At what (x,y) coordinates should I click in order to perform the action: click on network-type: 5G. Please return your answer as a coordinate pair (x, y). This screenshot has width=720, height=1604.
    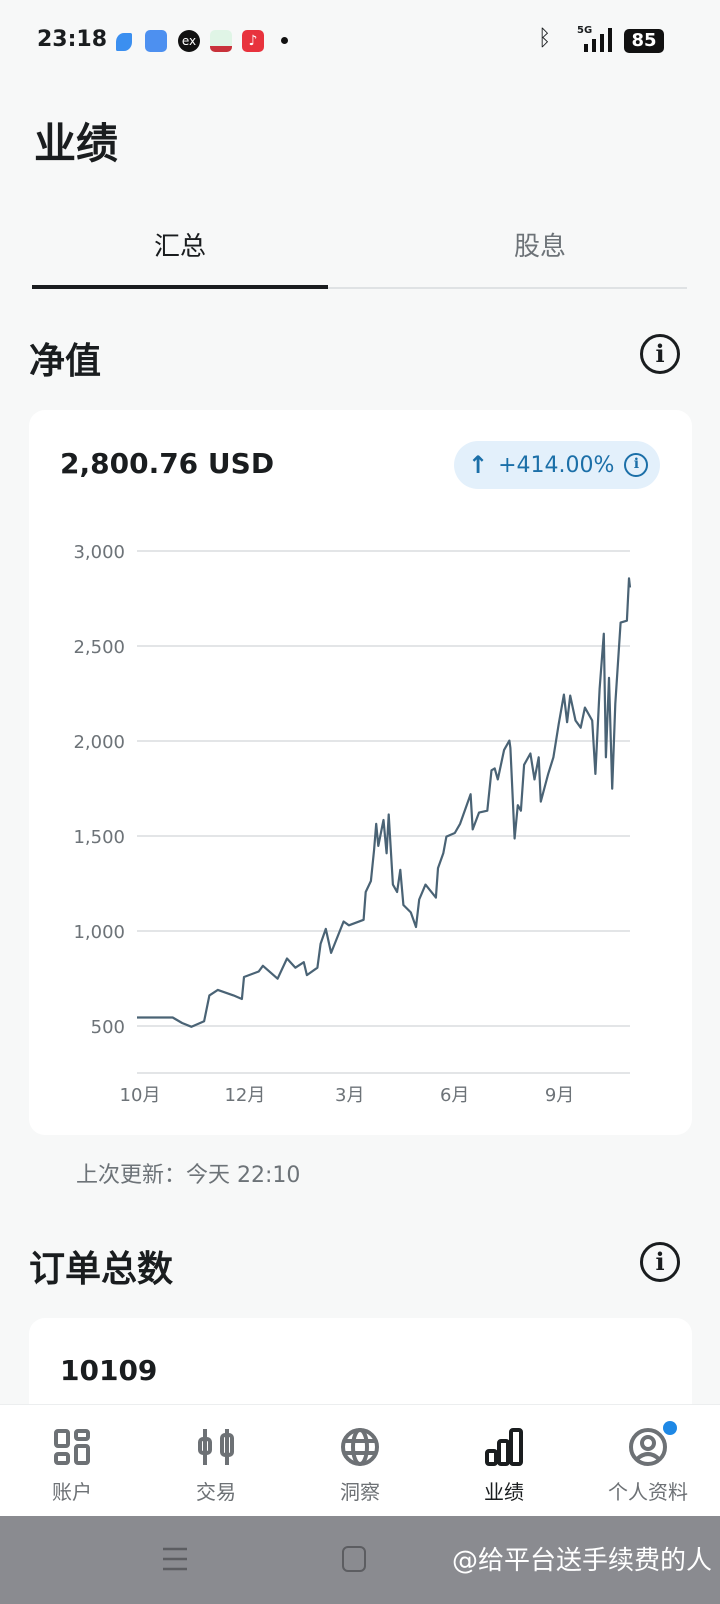
    Looking at the image, I should click on (585, 30).